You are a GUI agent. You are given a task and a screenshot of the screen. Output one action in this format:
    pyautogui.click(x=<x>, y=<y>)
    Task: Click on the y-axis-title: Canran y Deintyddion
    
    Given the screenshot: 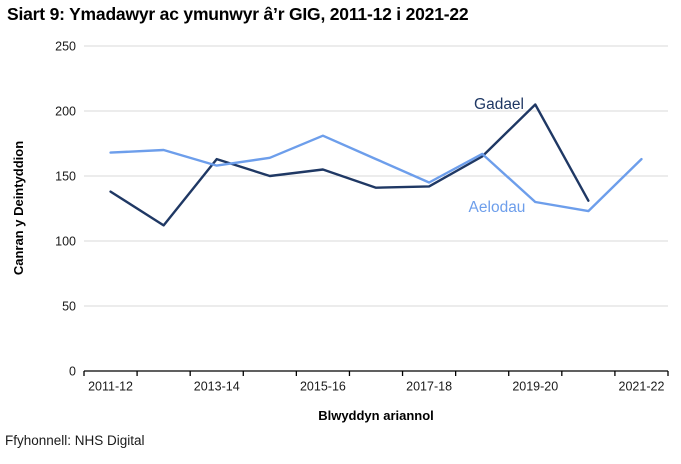 What is the action you would take?
    pyautogui.click(x=18, y=208)
    